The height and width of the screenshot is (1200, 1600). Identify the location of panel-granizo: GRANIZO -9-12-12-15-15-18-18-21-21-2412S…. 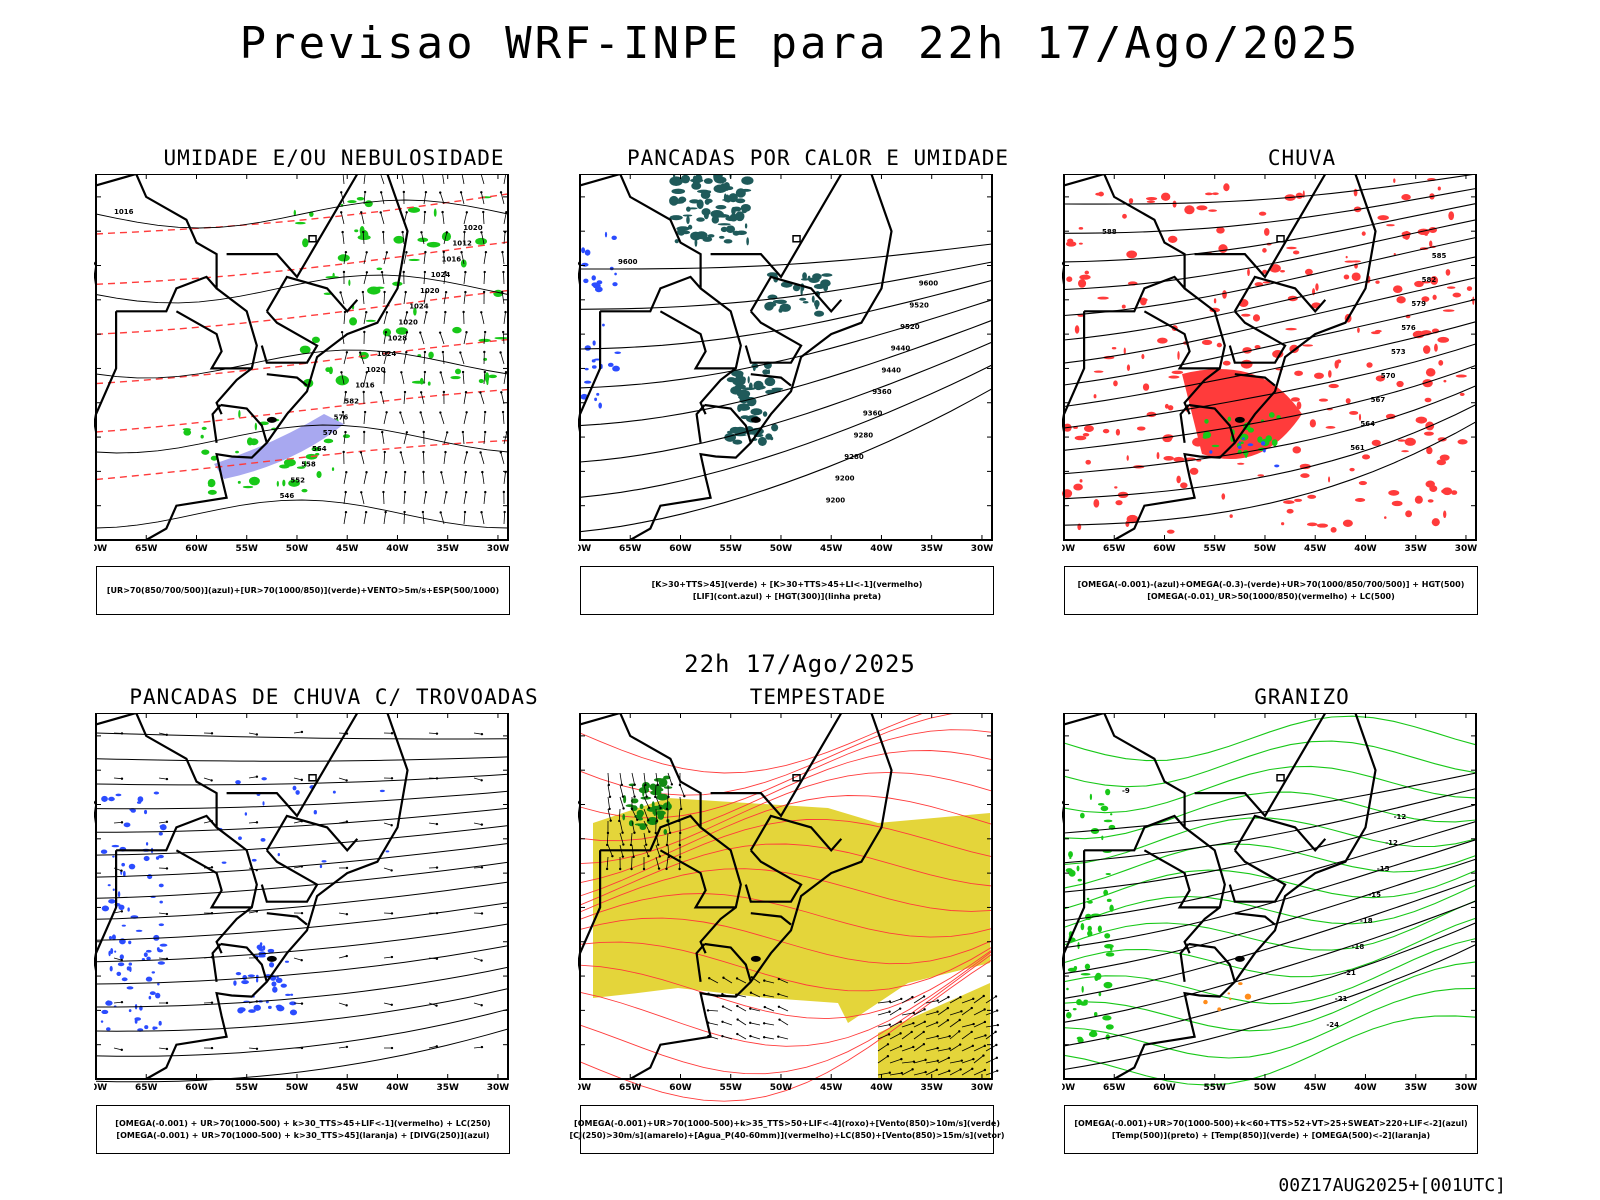
(1302, 920).